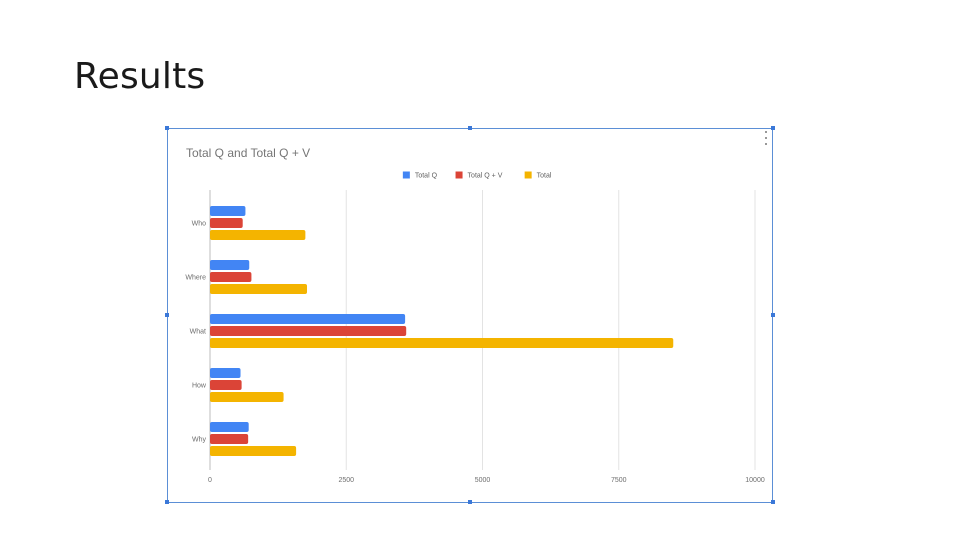  Describe the element at coordinates (247, 397) in the screenshot. I see `bar-how-total` at that location.